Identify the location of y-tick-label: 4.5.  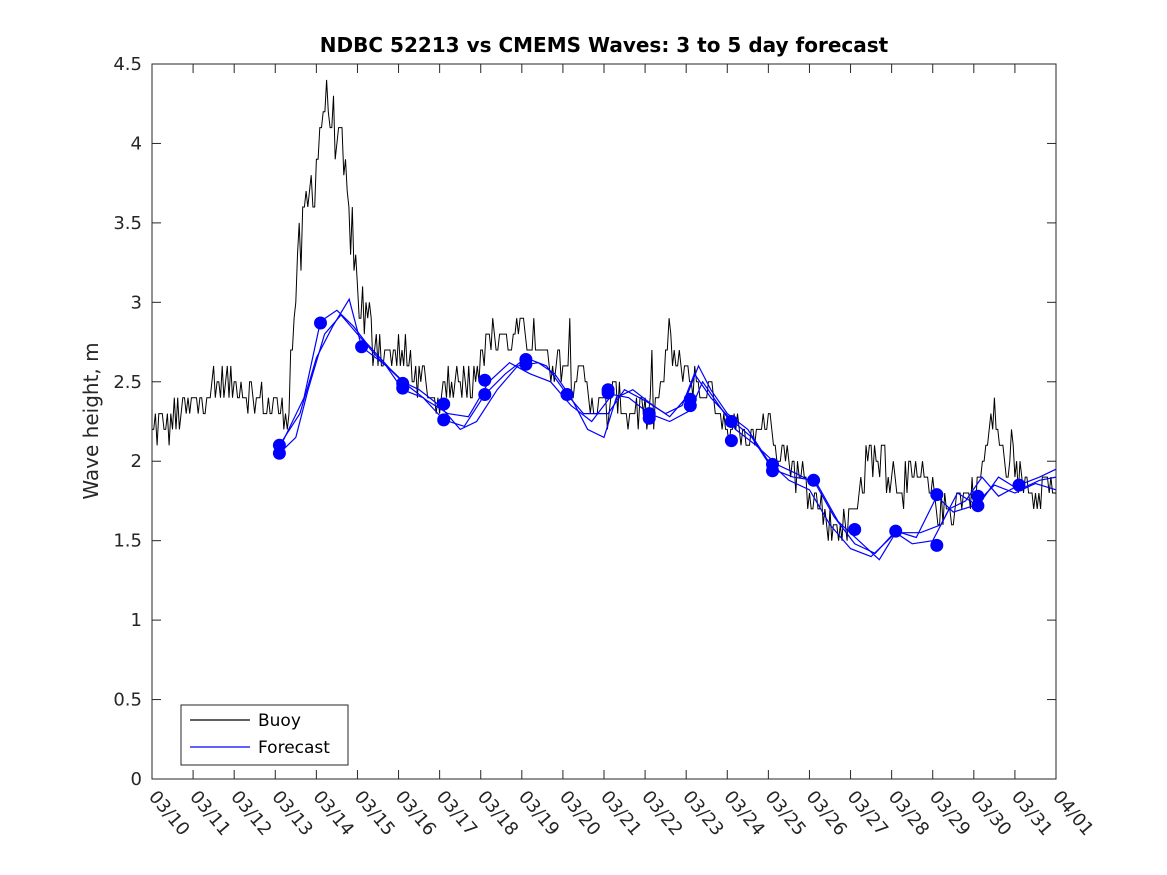
(127, 64).